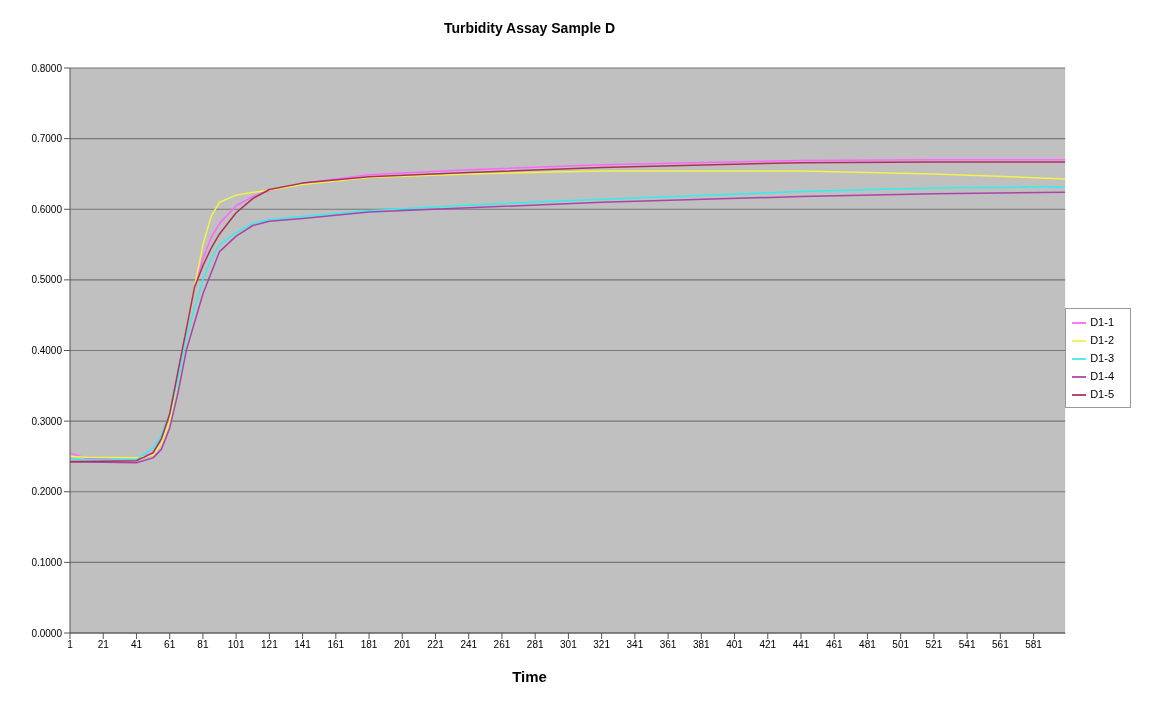 Image resolution: width=1149 pixels, height=706 pixels. I want to click on x-tick-label: 481, so click(868, 645).